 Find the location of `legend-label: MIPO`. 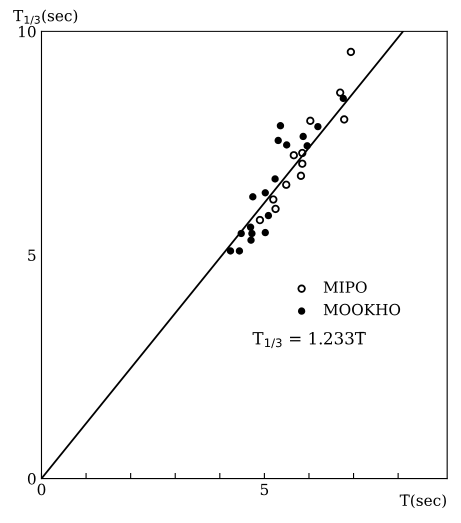

legend-label: MIPO is located at coordinates (345, 287).